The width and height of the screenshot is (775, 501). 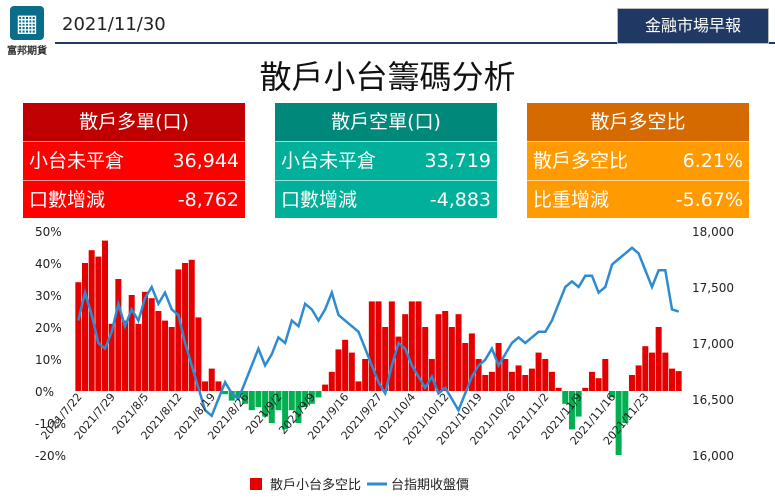 What do you see at coordinates (713, 232) in the screenshot?
I see `y2-tick-label: 18,000` at bounding box center [713, 232].